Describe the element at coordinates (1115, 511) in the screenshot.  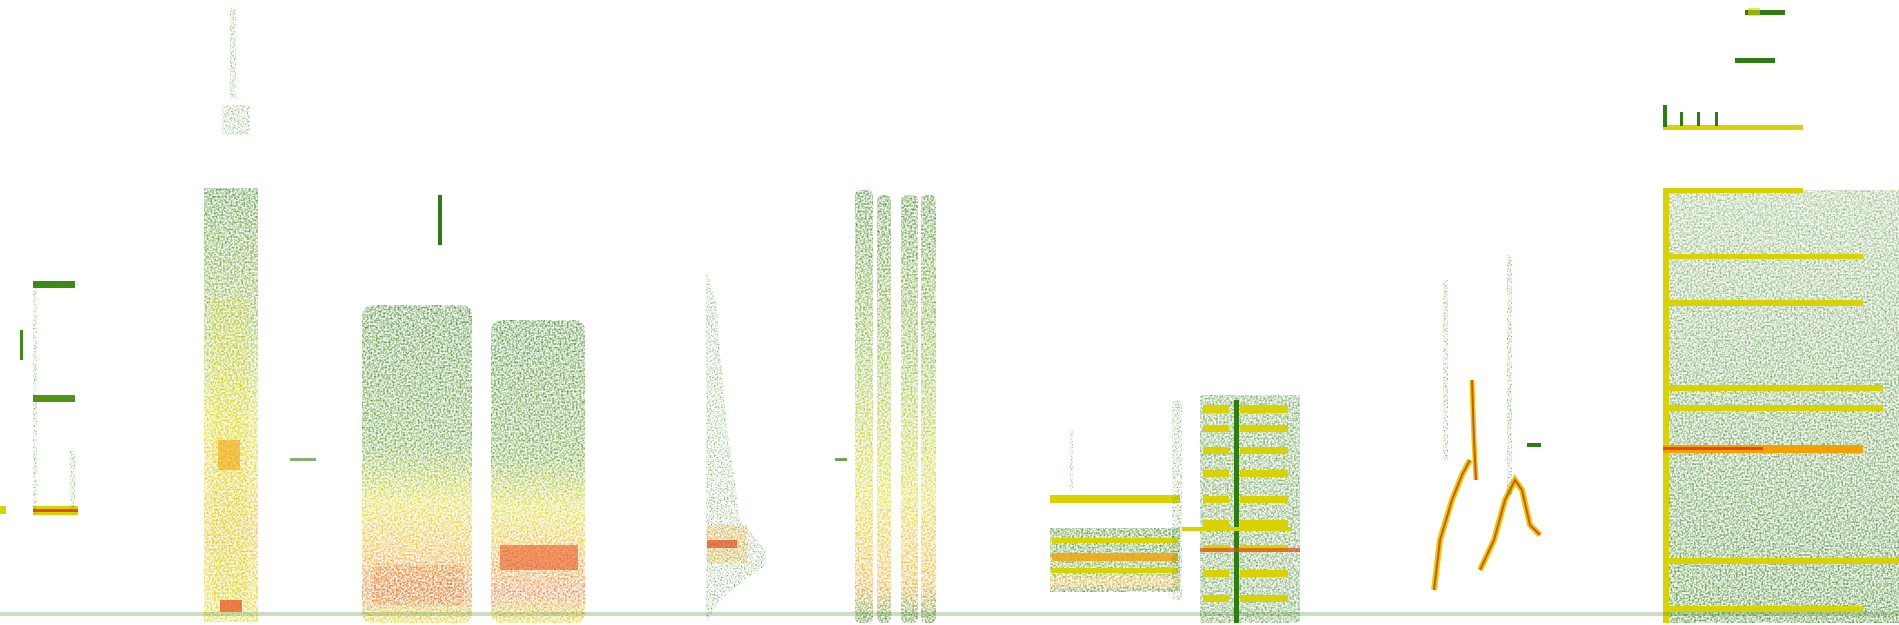
I see `segment-7-harmonic-stack` at that location.